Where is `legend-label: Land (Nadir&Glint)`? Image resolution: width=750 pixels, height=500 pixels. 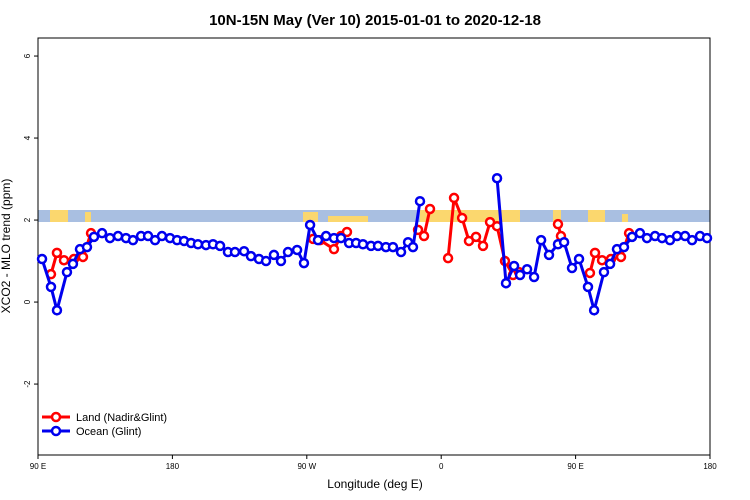
legend-label: Land (Nadir&Glint) is located at coordinates (121, 418).